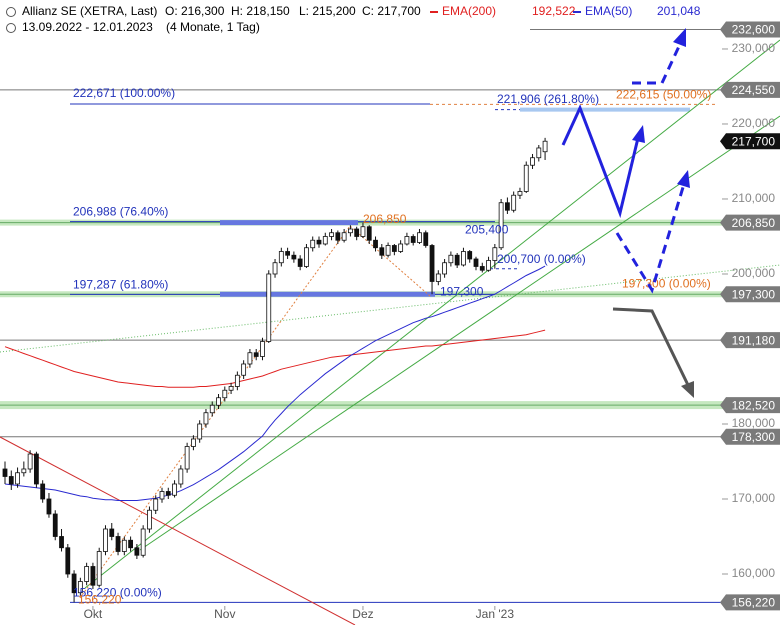 This screenshot has height=625, width=780. Describe the element at coordinates (124, 93) in the screenshot. I see `annotation: 222,671 (100.00%)` at that location.